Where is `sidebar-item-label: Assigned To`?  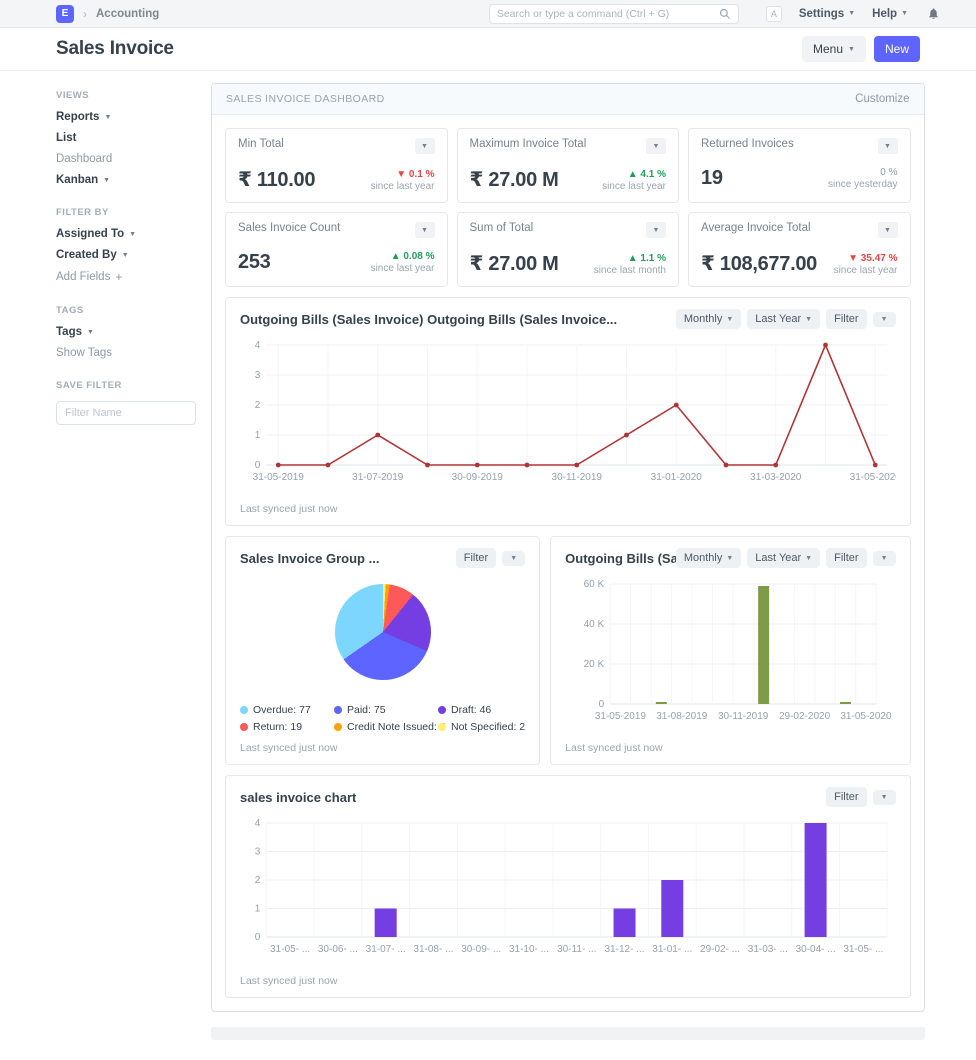 sidebar-item-label: Assigned To is located at coordinates (90, 234).